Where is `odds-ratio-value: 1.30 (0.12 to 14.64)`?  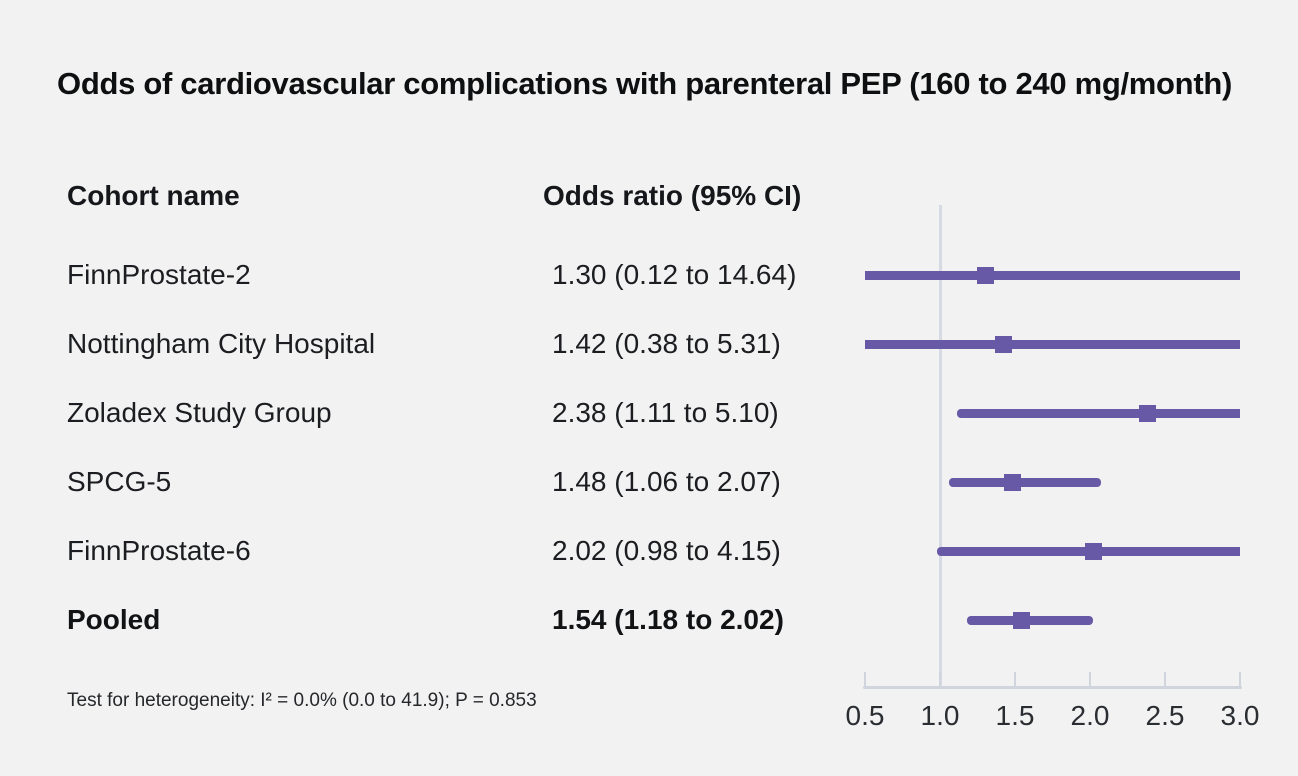 odds-ratio-value: 1.30 (0.12 to 14.64) is located at coordinates (674, 274).